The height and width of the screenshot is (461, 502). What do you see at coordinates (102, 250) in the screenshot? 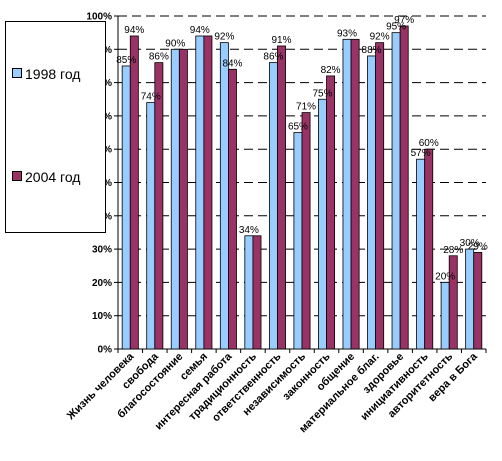
I see `y-tick-label: 30%` at bounding box center [102, 250].